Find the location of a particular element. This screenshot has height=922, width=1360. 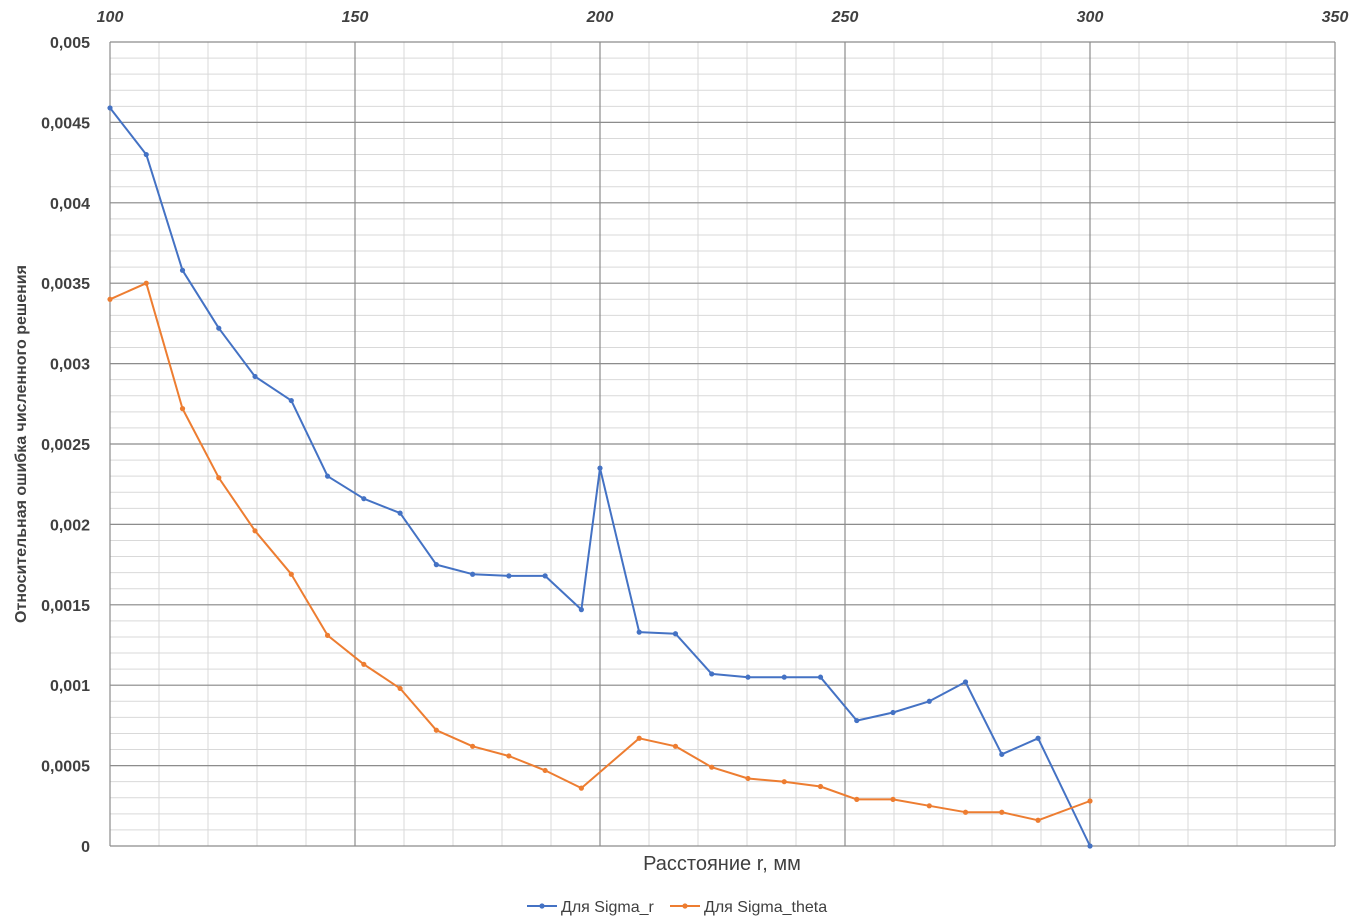

legend: Для Sigma_r Для Sigma_theta is located at coordinates (677, 907).